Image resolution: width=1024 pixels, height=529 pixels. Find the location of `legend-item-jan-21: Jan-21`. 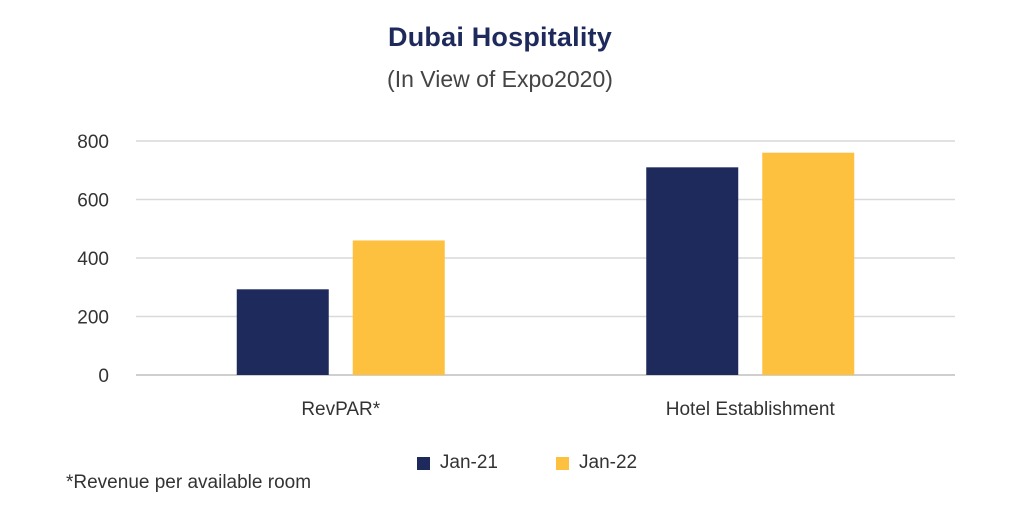

legend-item-jan-21: Jan-21 is located at coordinates (457, 463).